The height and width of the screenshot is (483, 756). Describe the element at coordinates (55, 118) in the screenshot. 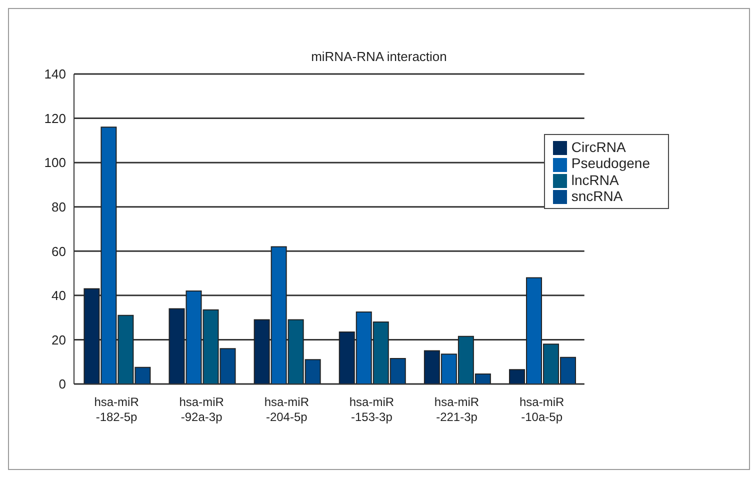

I see `y-tick-label: 120` at that location.